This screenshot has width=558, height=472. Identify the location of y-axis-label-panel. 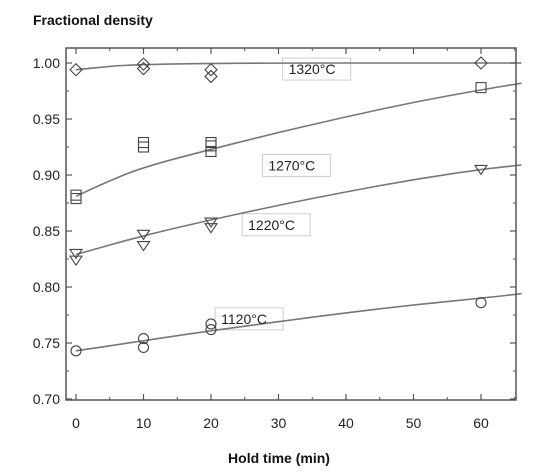
(101, 21).